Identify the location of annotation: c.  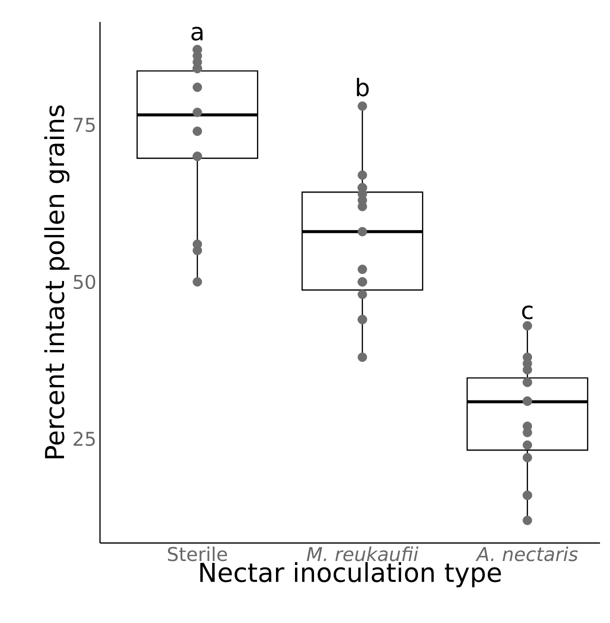
(527, 313).